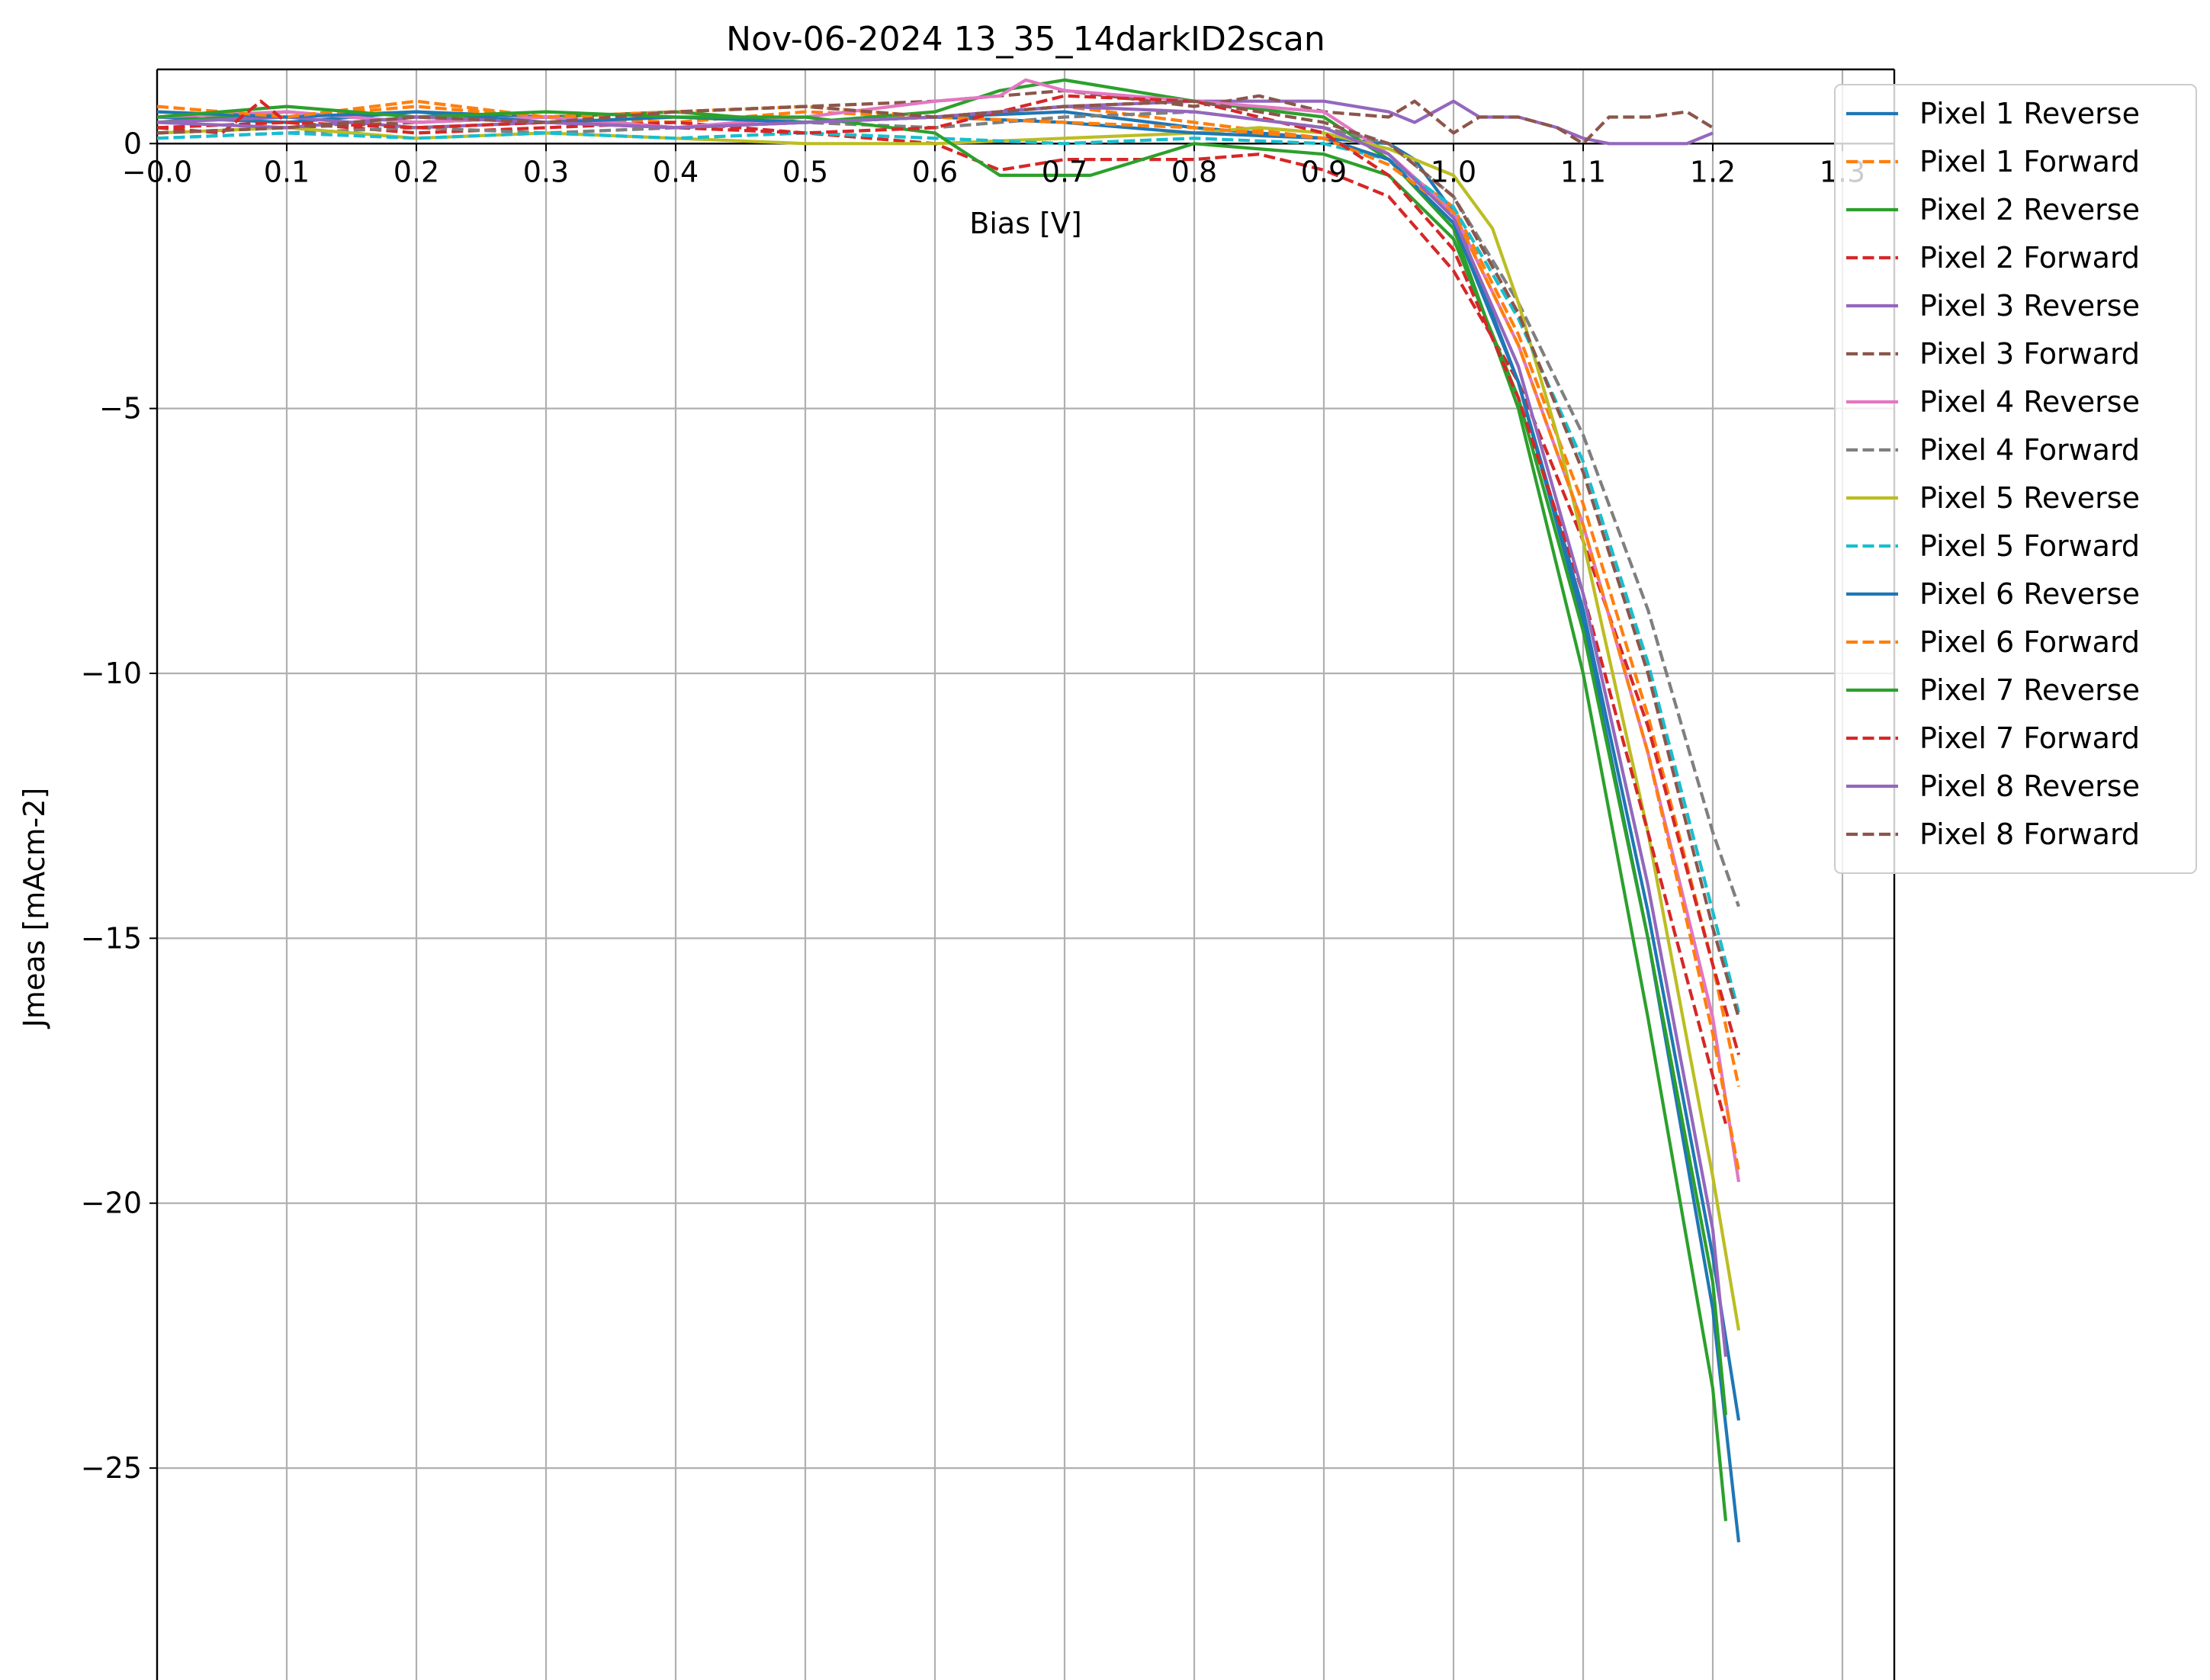 The width and height of the screenshot is (2210, 1680). What do you see at coordinates (1064, 171) in the screenshot?
I see `x-tick-label: 0.7` at bounding box center [1064, 171].